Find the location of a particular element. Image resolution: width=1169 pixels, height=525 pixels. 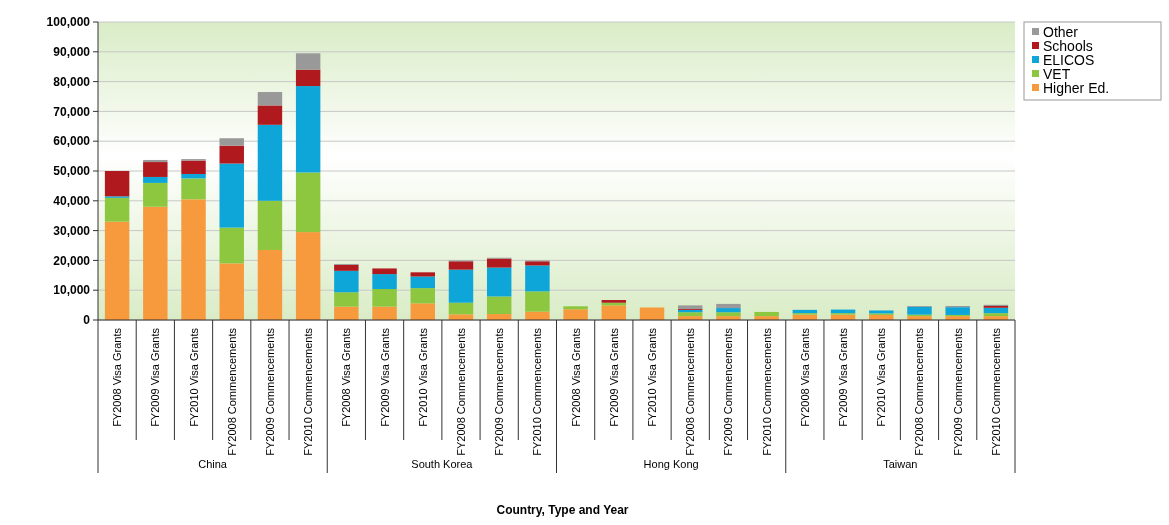

y-tick-label: 0 is located at coordinates (87, 320).